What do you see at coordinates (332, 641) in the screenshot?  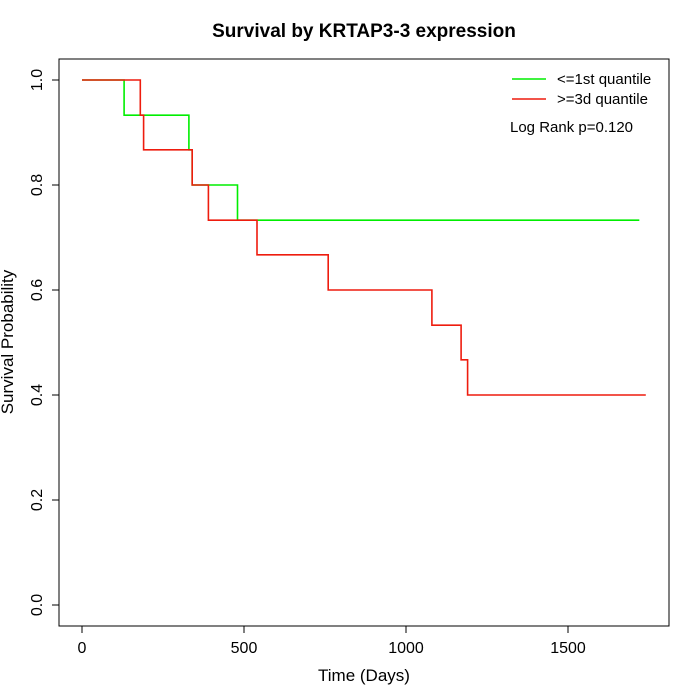 I see `x-axis: 0 500 1000 1500` at bounding box center [332, 641].